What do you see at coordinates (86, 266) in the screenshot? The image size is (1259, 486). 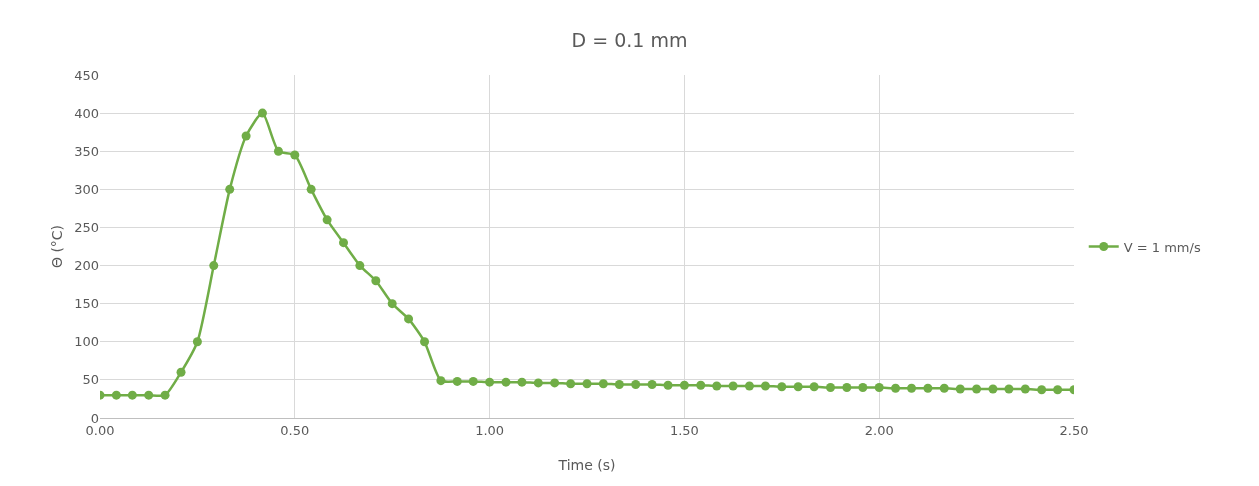 I see `y-tick-label: 200` at bounding box center [86, 266].